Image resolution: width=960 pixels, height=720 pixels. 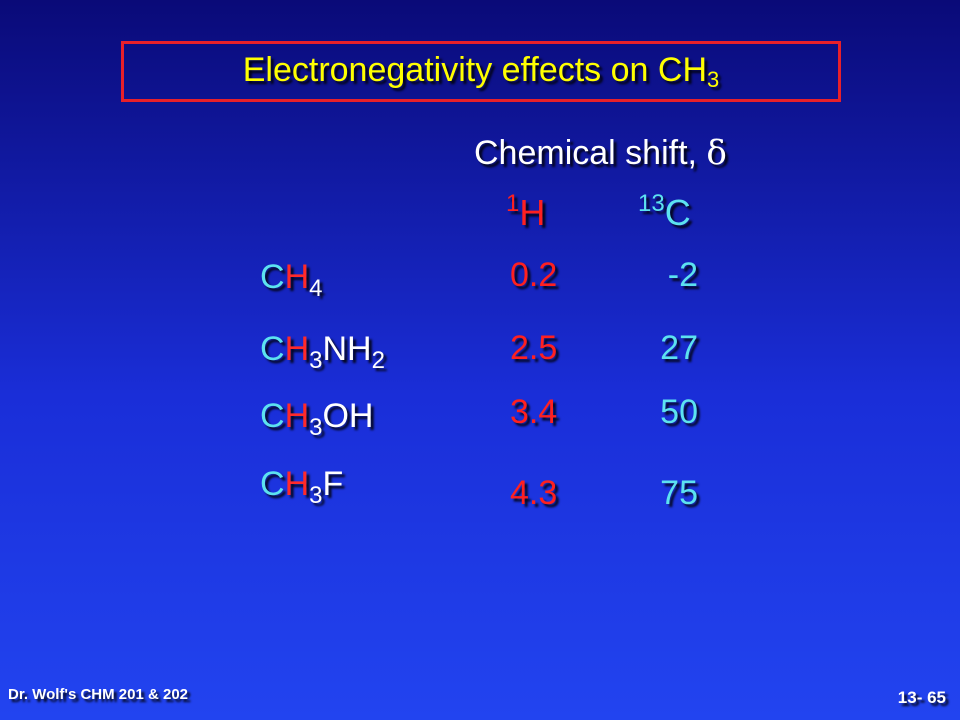 I want to click on slide-number: 13- 65, so click(x=921, y=697).